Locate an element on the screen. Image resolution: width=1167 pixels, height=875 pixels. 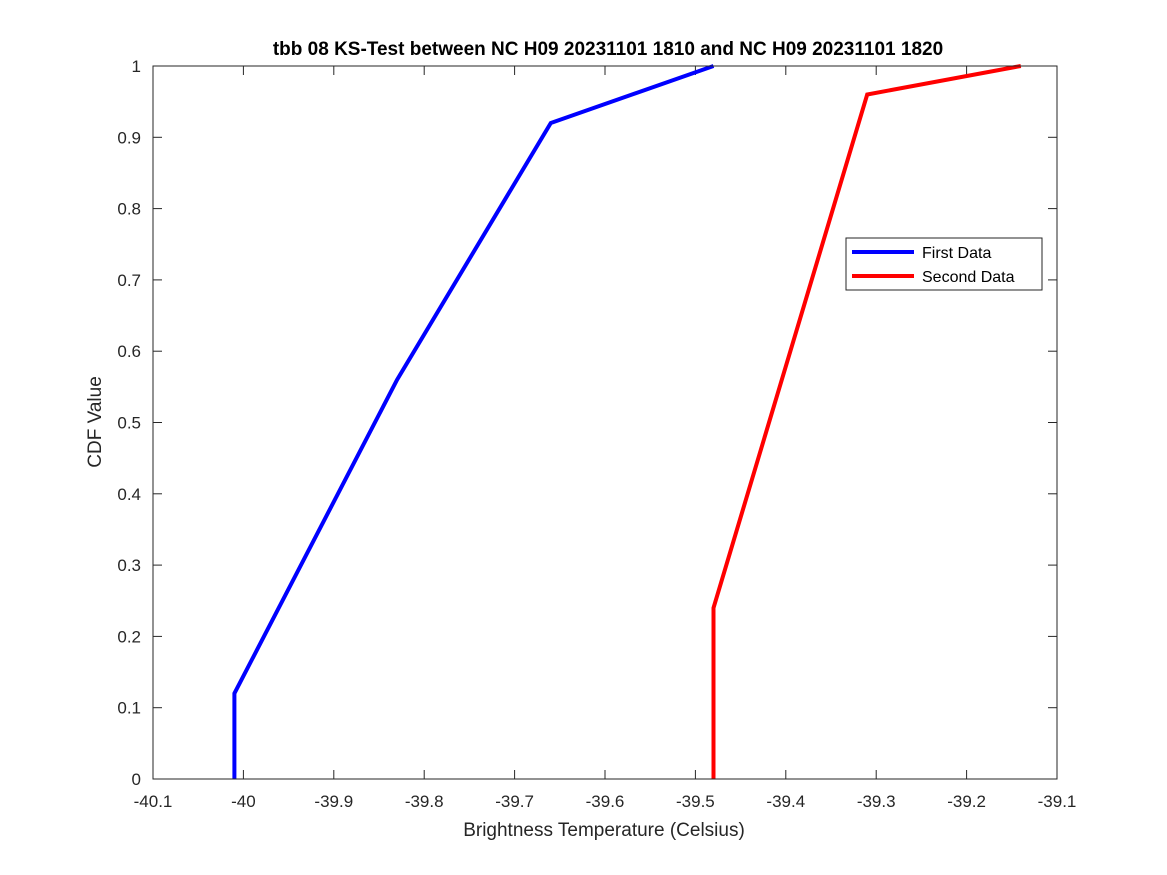
y-axis-label: CDF Value is located at coordinates (95, 422).